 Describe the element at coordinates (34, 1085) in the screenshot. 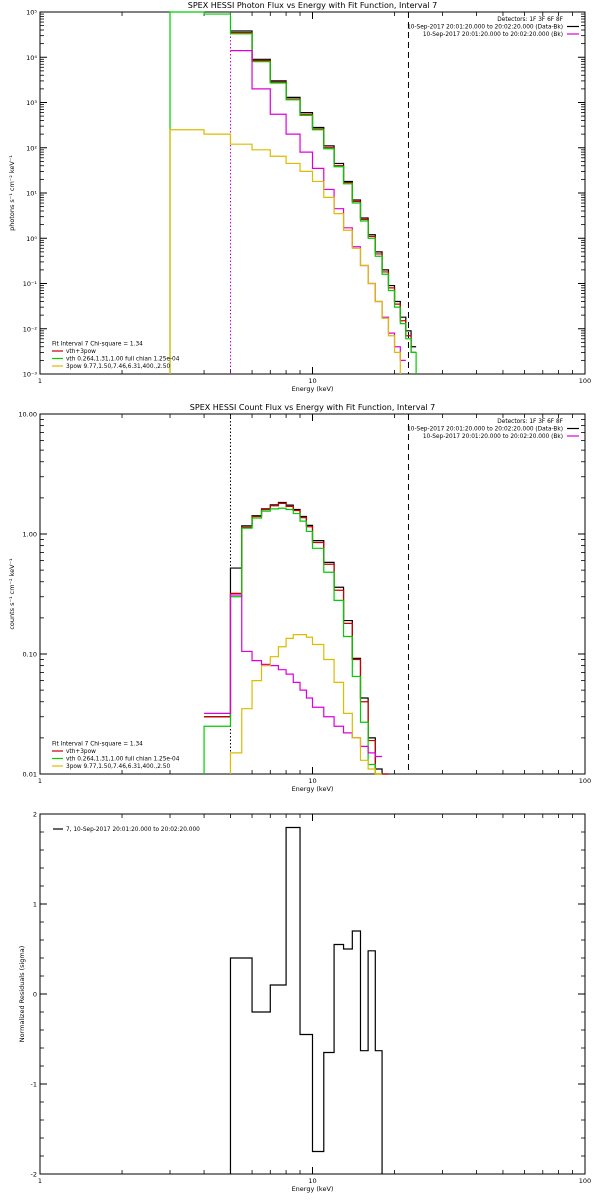

I see `y-tick-label: -1` at that location.